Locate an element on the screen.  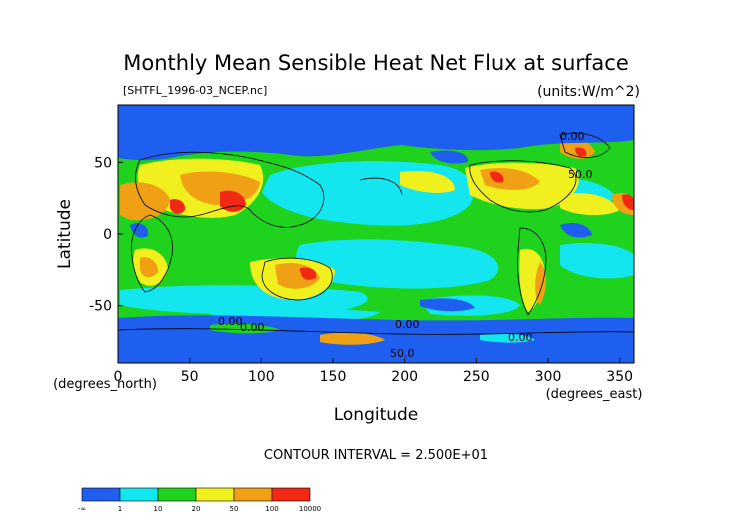
color-legend: -∞ 1 10 20 50 100 10000 is located at coordinates (199, 500).